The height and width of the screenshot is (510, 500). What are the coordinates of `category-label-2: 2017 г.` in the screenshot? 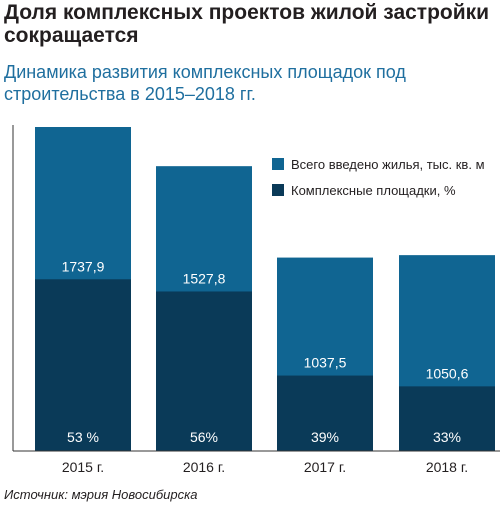 It's located at (325, 467).